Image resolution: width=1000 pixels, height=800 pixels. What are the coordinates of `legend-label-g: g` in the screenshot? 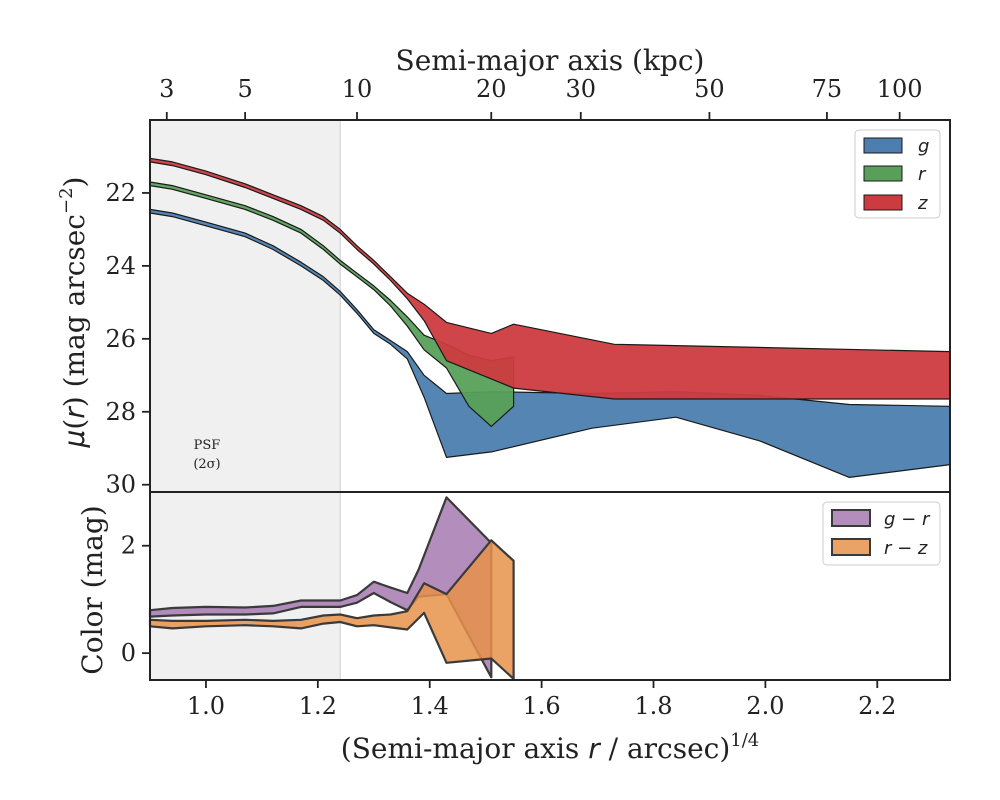 It's located at (923, 146).